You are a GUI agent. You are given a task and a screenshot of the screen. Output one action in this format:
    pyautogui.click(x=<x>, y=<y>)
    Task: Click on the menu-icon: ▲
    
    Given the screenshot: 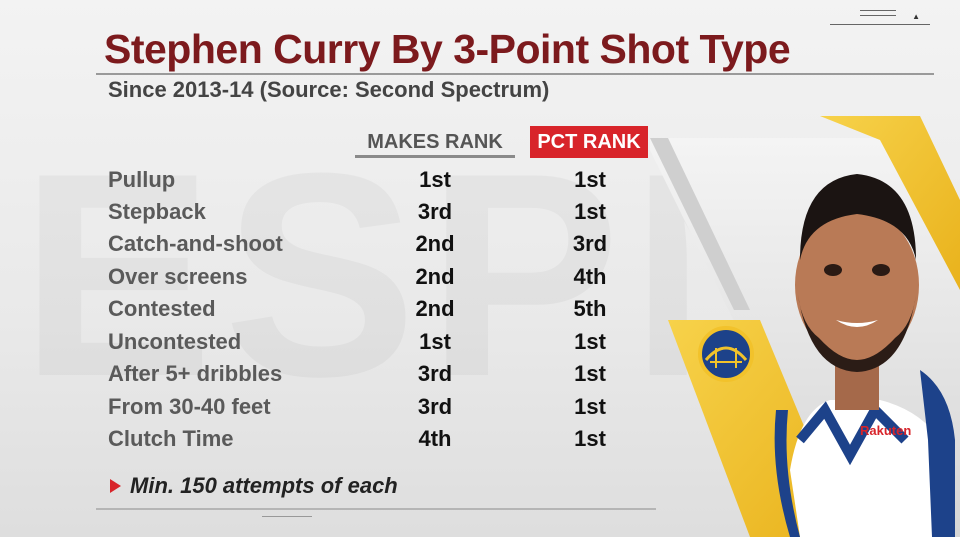 What is the action you would take?
    pyautogui.click(x=880, y=18)
    